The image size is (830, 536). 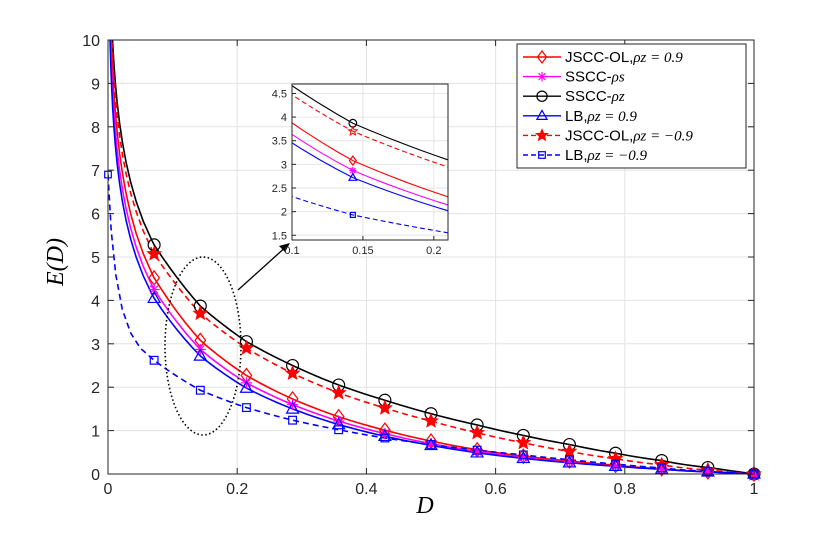 What do you see at coordinates (618, 97) in the screenshot?
I see `legend-entry-math: ρz` at bounding box center [618, 97].